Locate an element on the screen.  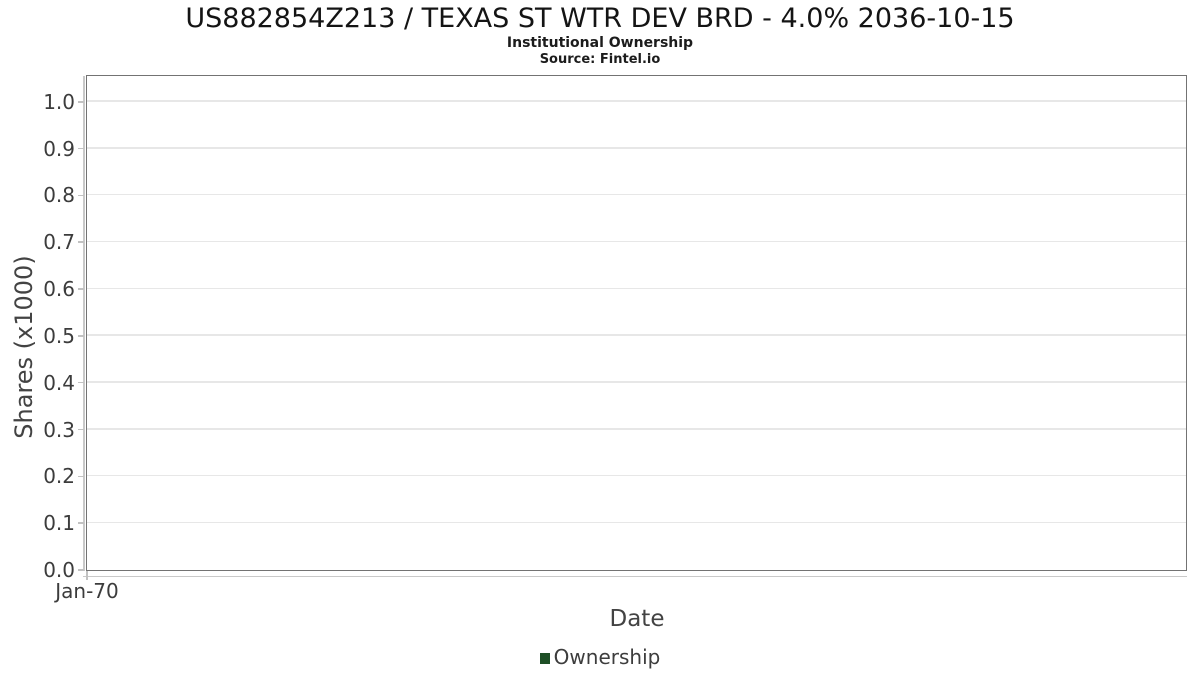
y-tick-label: 0.0 is located at coordinates (59, 570).